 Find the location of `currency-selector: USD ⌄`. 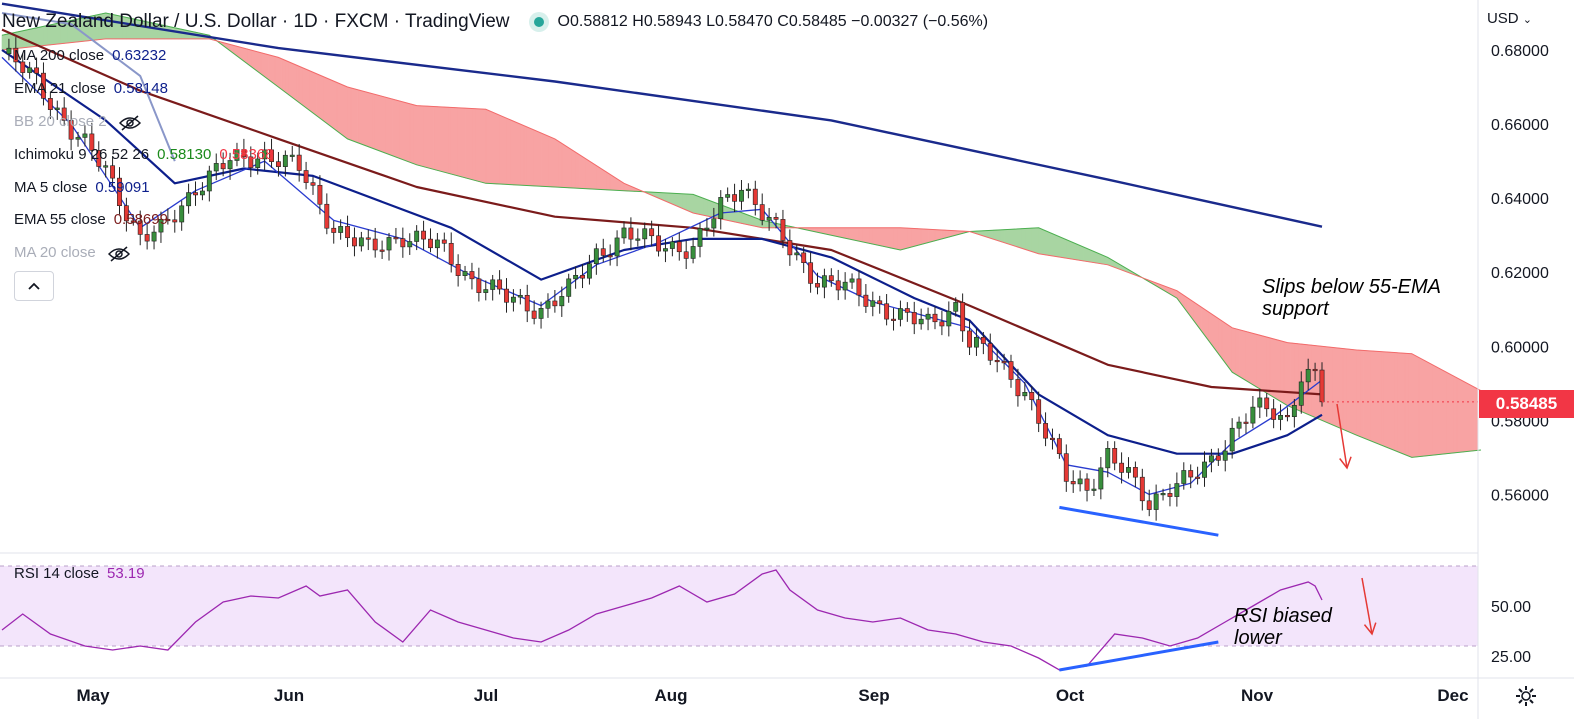

currency-selector: USD ⌄ is located at coordinates (1509, 18).